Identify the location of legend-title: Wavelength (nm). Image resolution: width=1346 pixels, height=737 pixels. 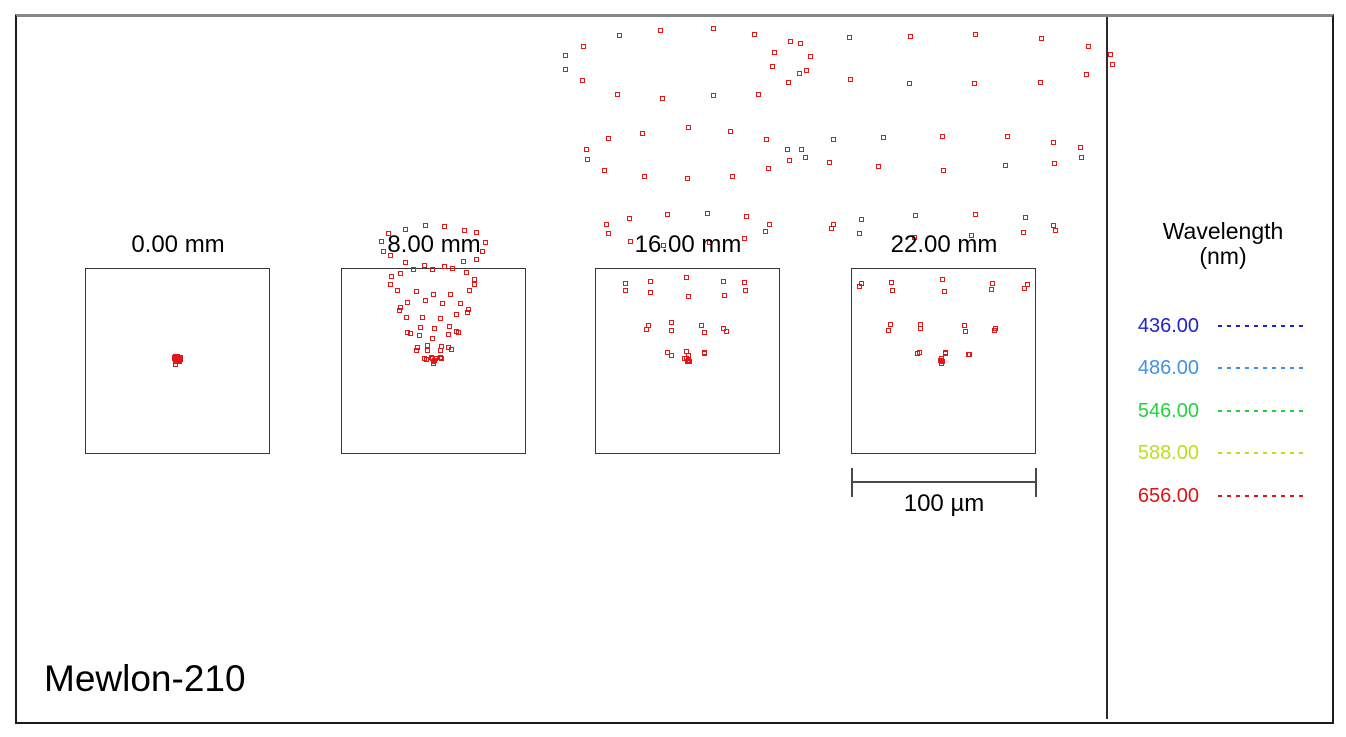
(1223, 244).